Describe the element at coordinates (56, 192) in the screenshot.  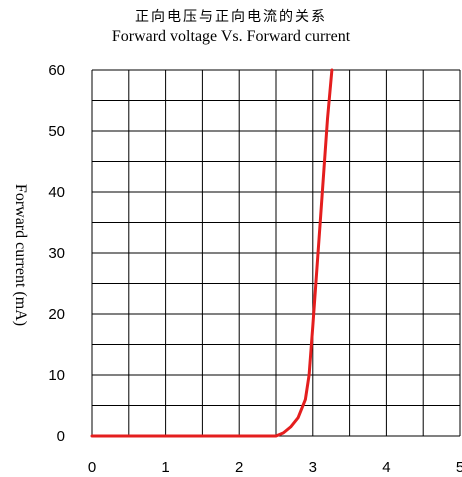
I see `y-tick-label: 40` at that location.